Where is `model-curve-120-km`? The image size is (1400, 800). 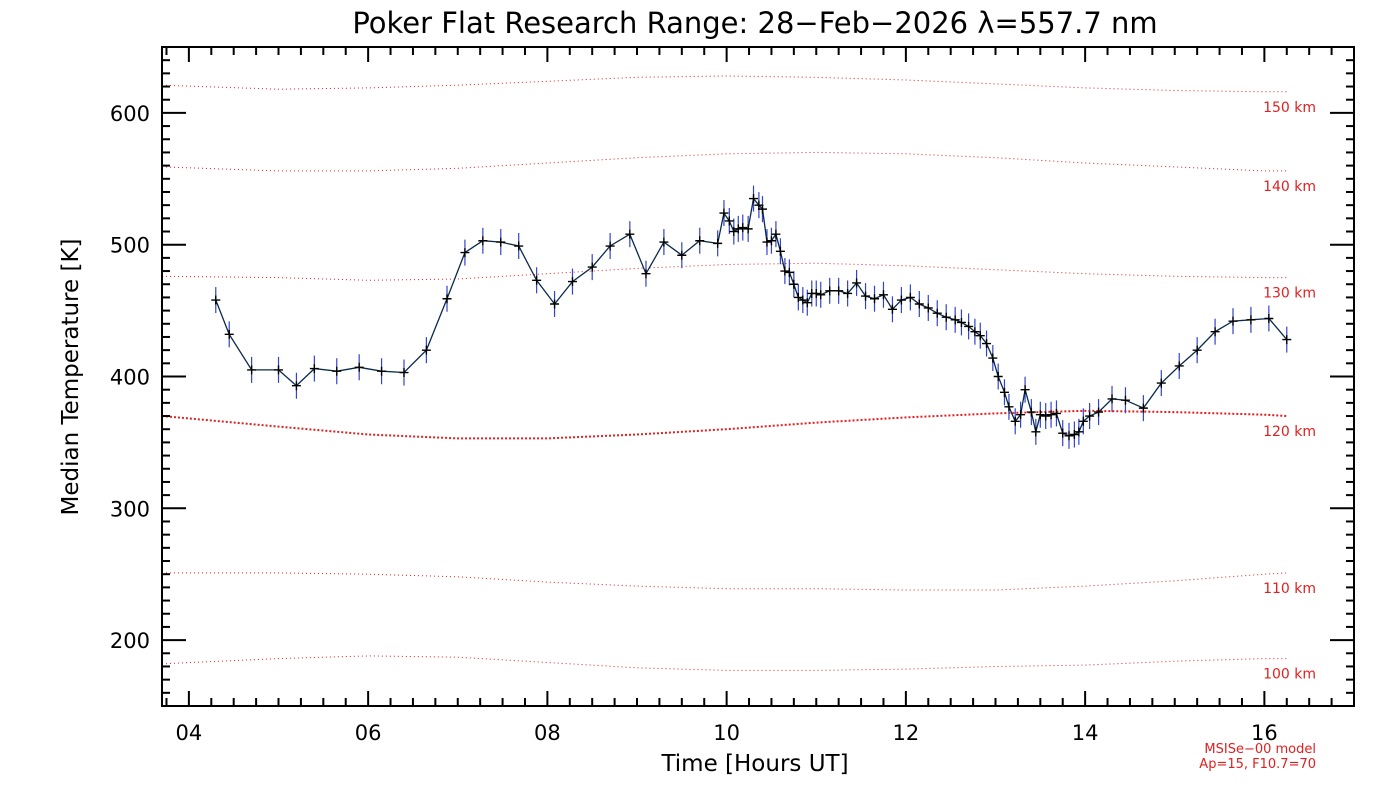 model-curve-120-km is located at coordinates (724, 424).